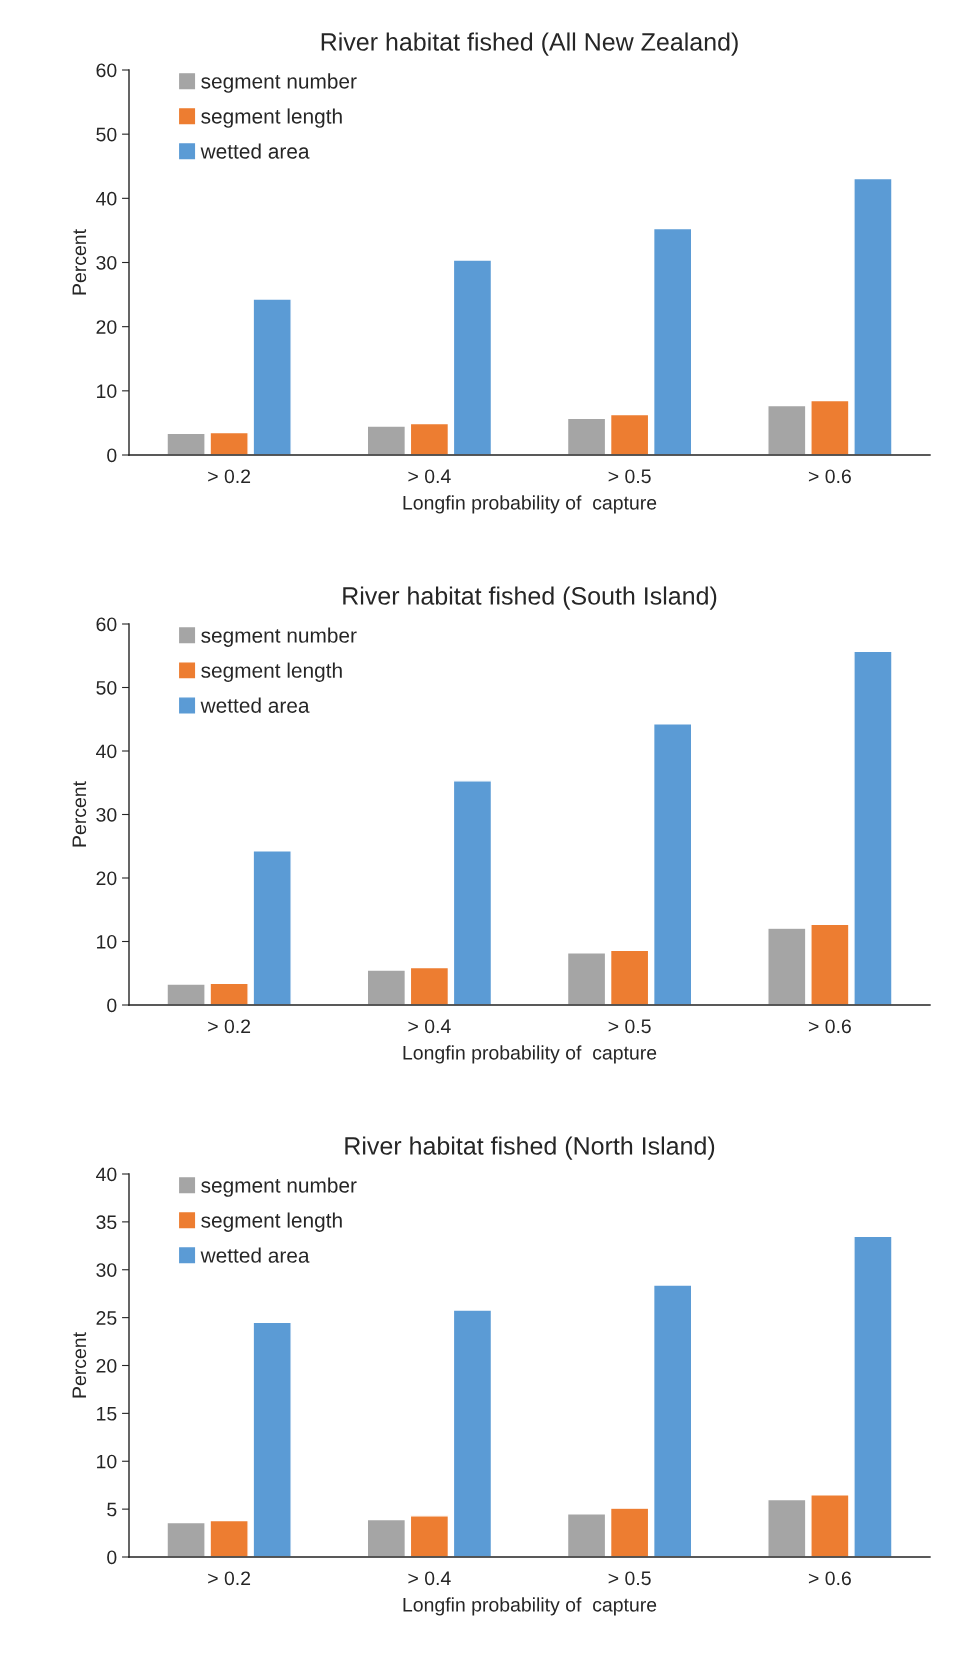 The image size is (960, 1658). Describe the element at coordinates (530, 598) in the screenshot. I see `chart-title: River habitat fished (South Island)` at that location.